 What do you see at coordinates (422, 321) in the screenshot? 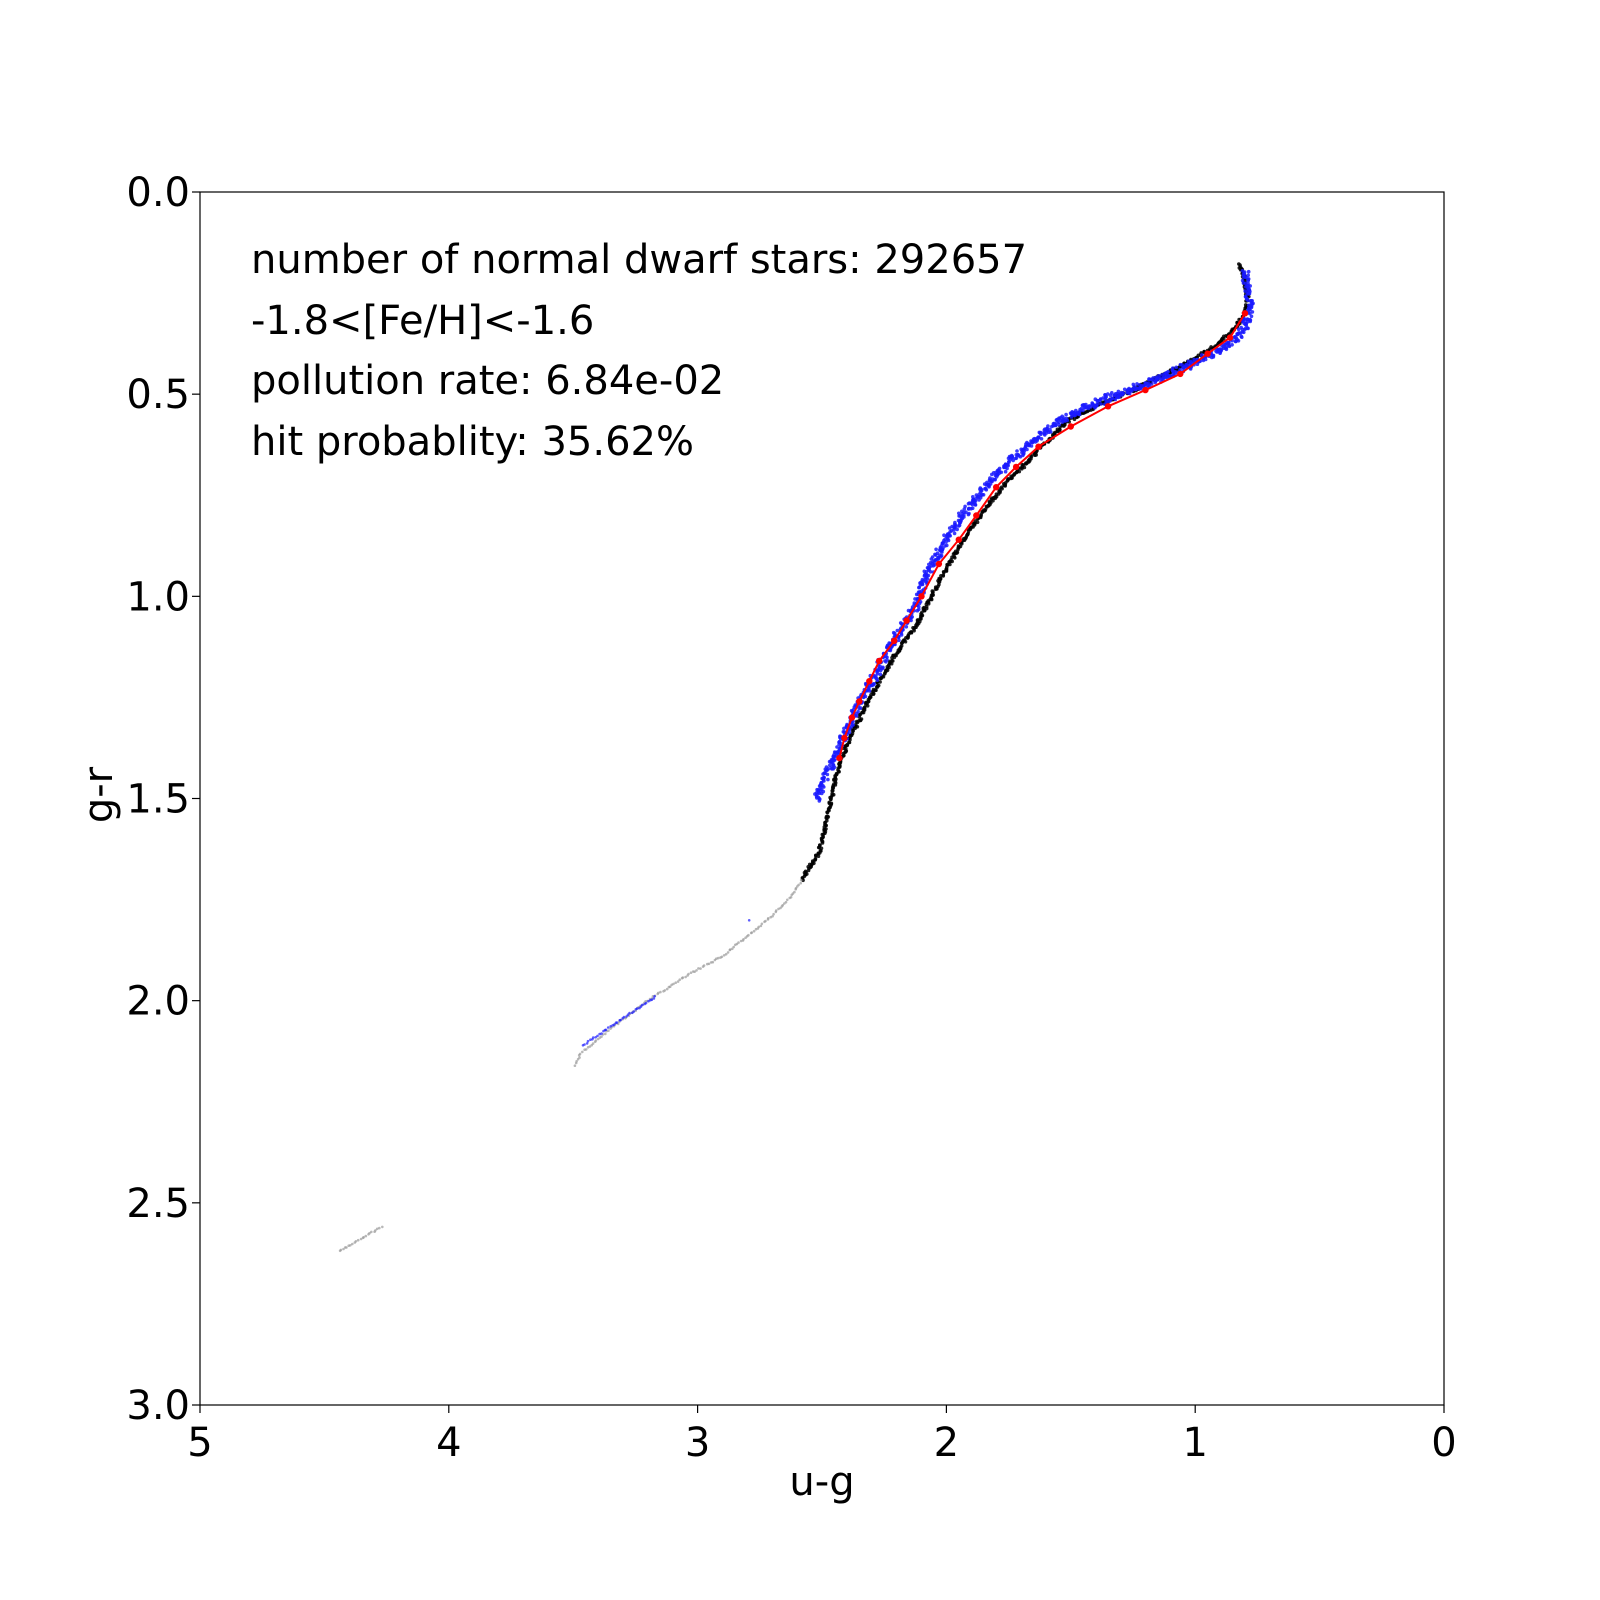
I see `annotation-metallicity: -1.8<[Fe/H]<-1.6` at bounding box center [422, 321].